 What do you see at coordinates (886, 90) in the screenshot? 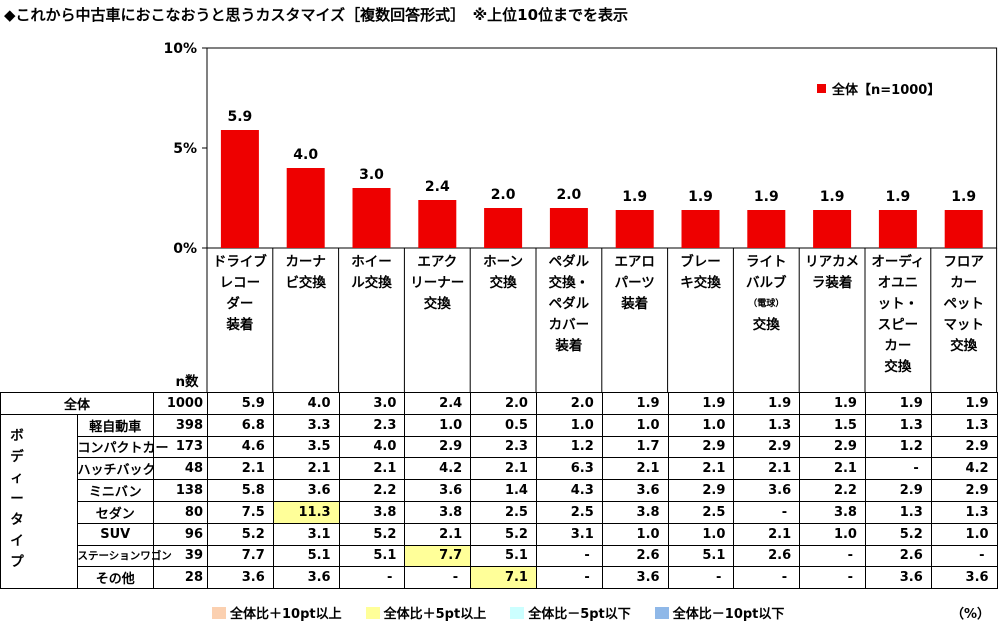
I see `legend-label: 全体【n=1000】` at bounding box center [886, 90].